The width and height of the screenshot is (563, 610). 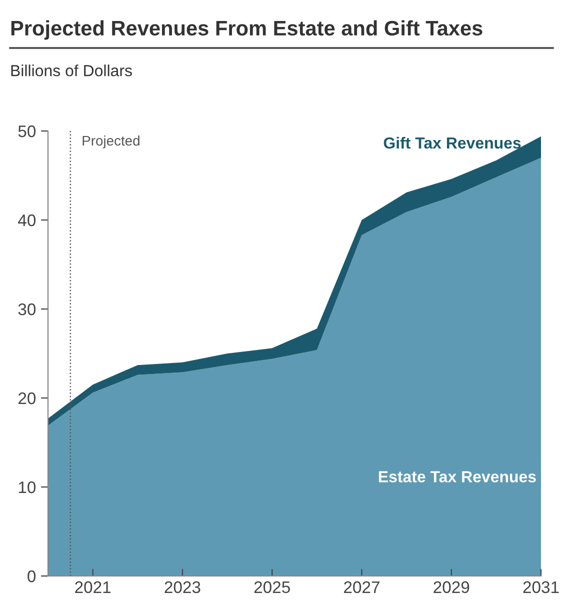 I want to click on y-tick-label: 30, so click(x=27, y=309).